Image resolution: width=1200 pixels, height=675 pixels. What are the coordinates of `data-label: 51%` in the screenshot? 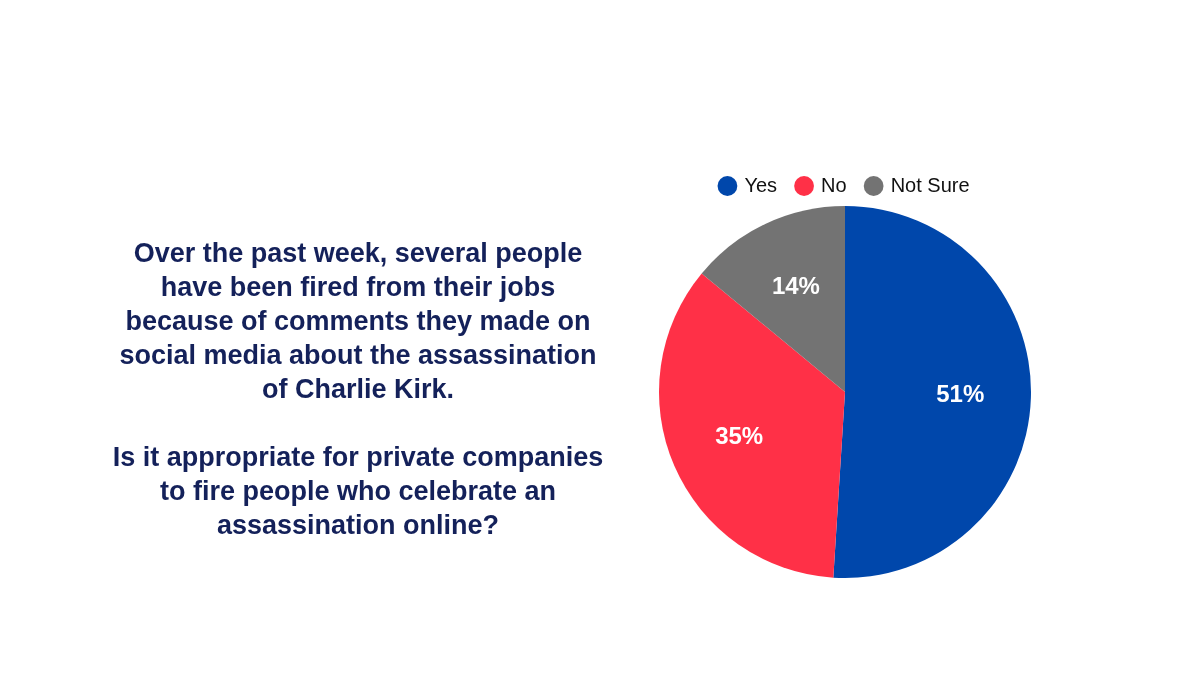 It's located at (960, 394).